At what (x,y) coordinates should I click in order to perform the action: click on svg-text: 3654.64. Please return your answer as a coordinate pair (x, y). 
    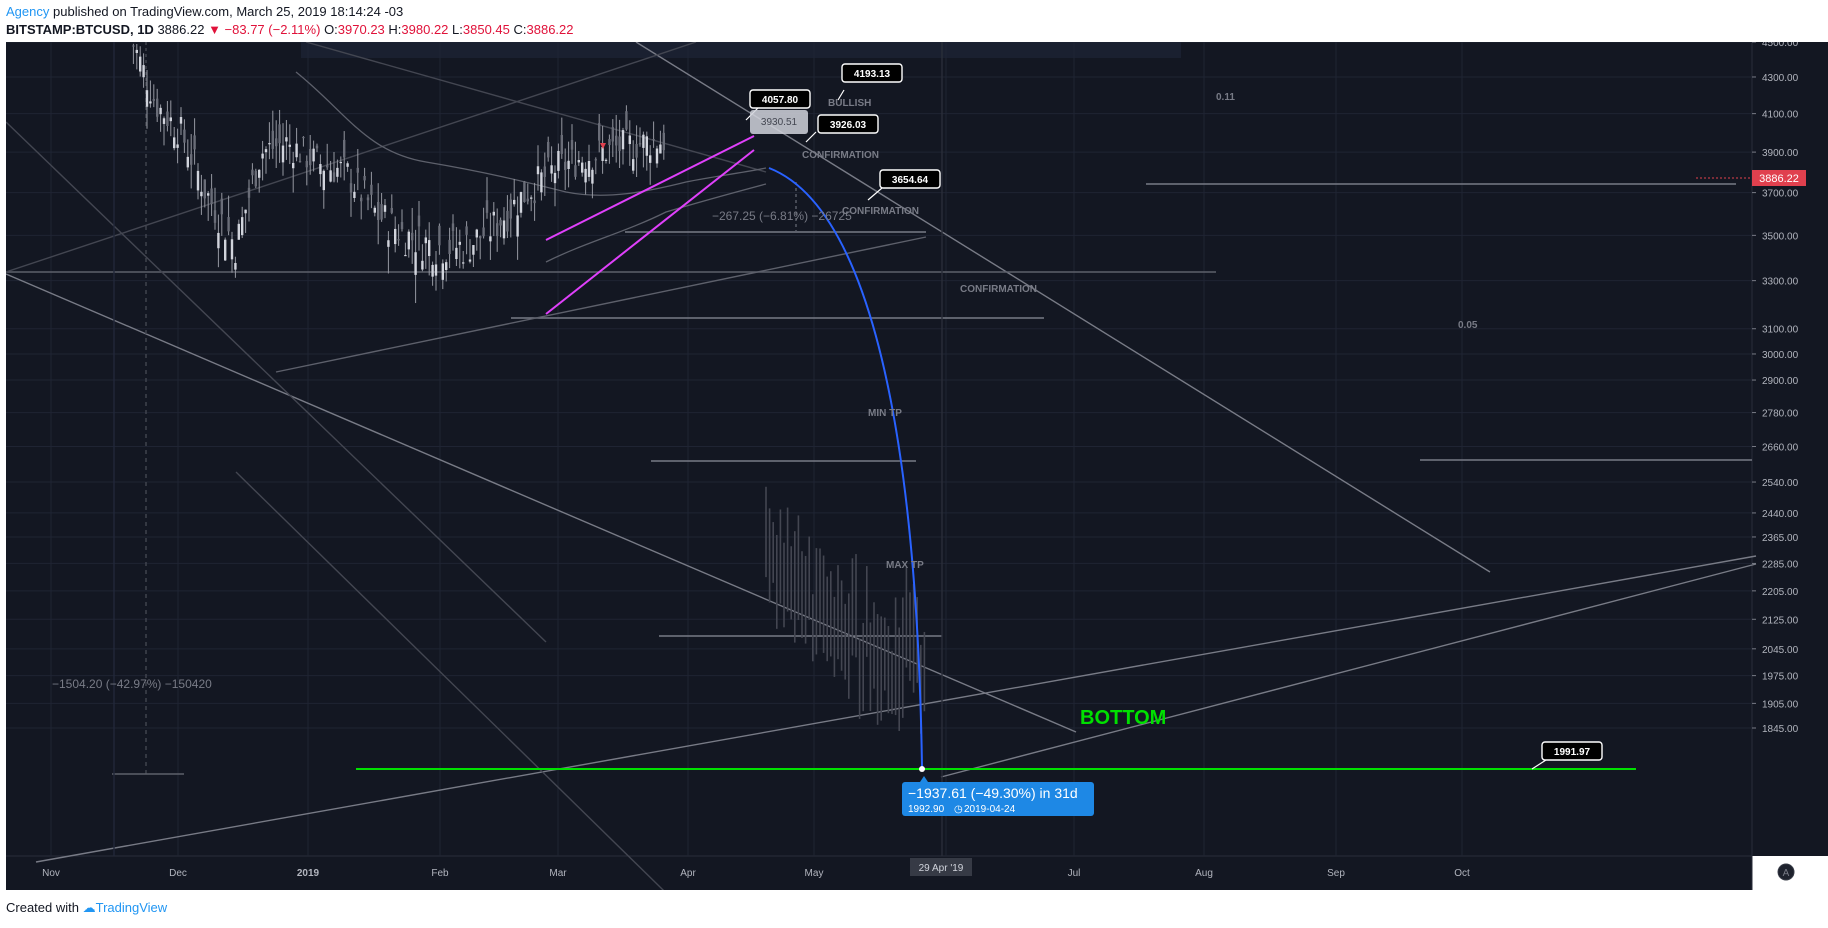
    Looking at the image, I should click on (910, 180).